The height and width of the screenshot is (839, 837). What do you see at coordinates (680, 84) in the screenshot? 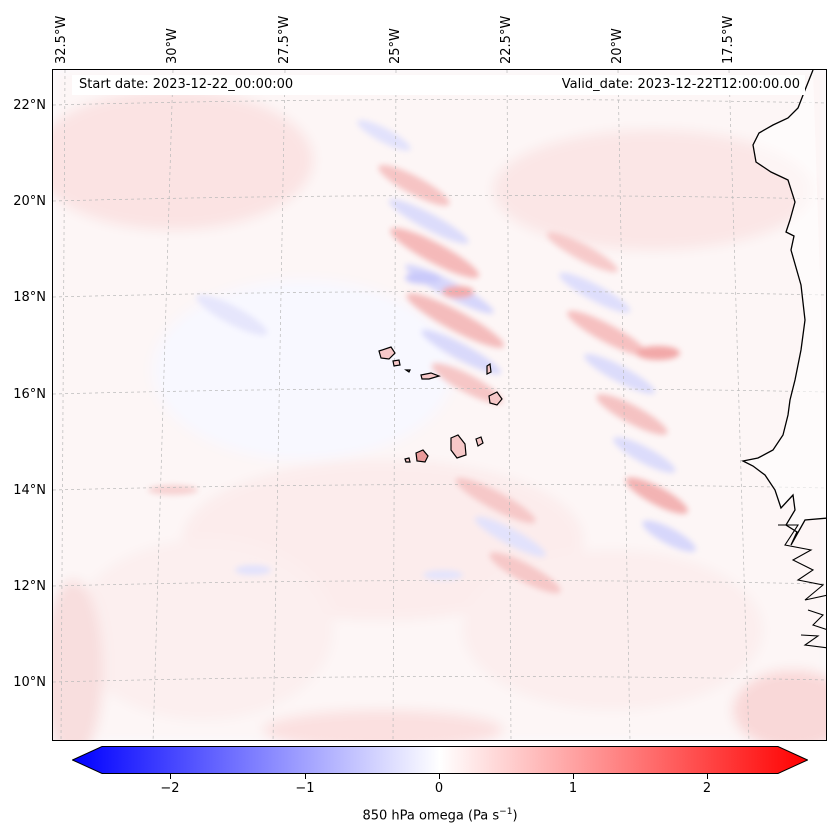
I see `valid-date-label: Valid_date: 2023-12-22T12:00:00.00` at bounding box center [680, 84].